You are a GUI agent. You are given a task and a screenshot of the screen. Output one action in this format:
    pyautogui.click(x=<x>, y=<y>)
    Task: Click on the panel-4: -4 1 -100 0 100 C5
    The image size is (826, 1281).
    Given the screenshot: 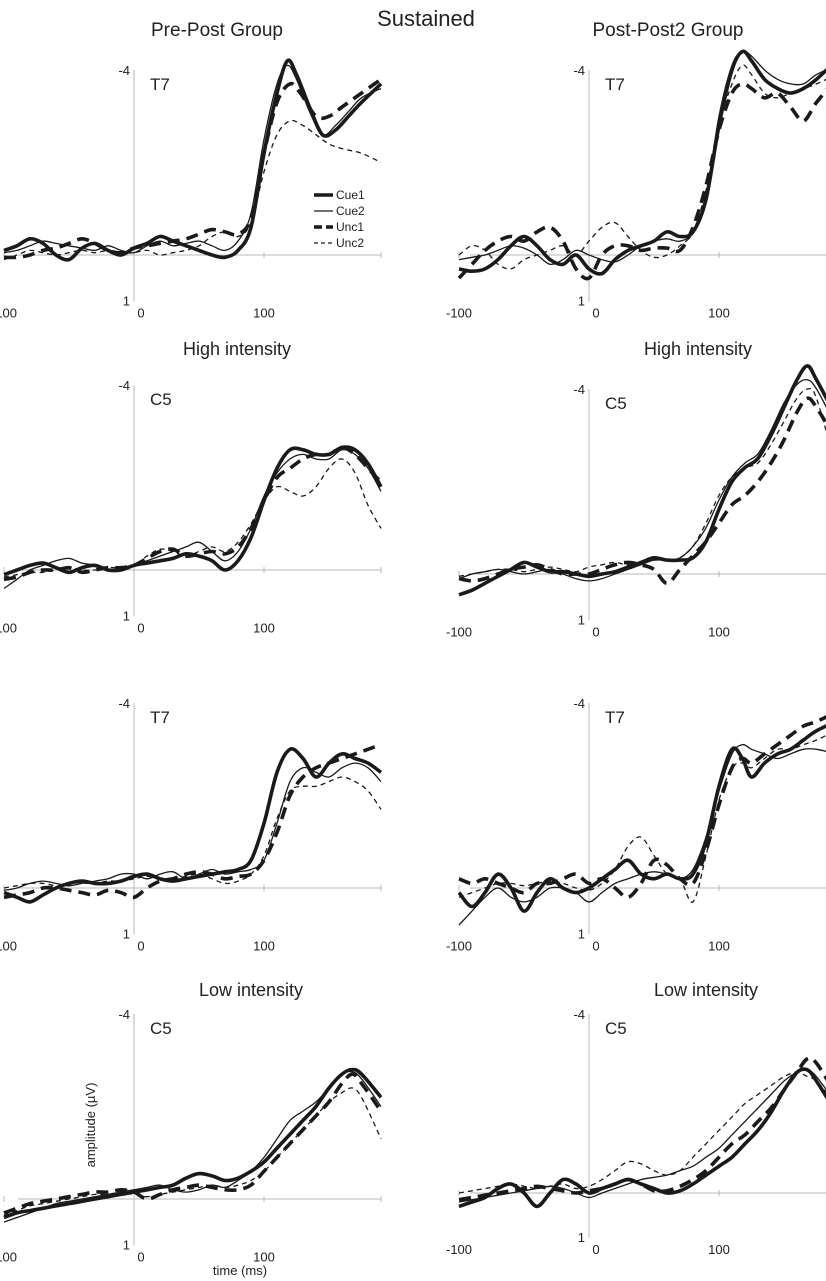 What is the action you would take?
    pyautogui.click(x=191, y=1135)
    